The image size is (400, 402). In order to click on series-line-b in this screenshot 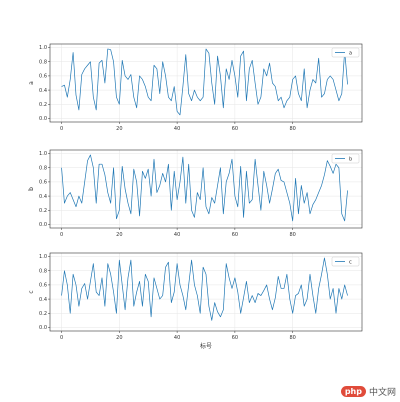, I will do `click(204, 188)`.